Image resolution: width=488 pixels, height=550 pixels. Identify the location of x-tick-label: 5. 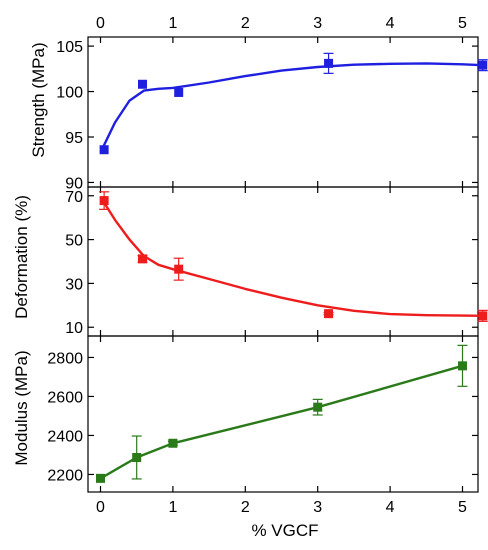
(462, 507).